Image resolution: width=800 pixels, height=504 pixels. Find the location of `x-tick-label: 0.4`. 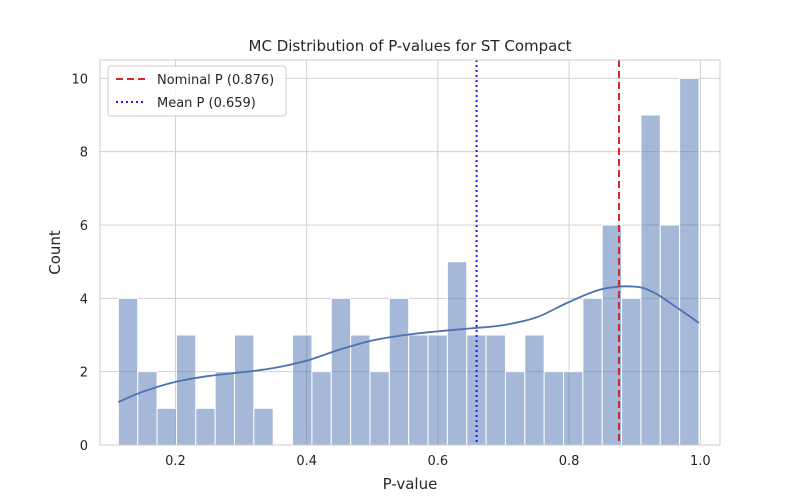

x-tick-label: 0.4 is located at coordinates (306, 461).